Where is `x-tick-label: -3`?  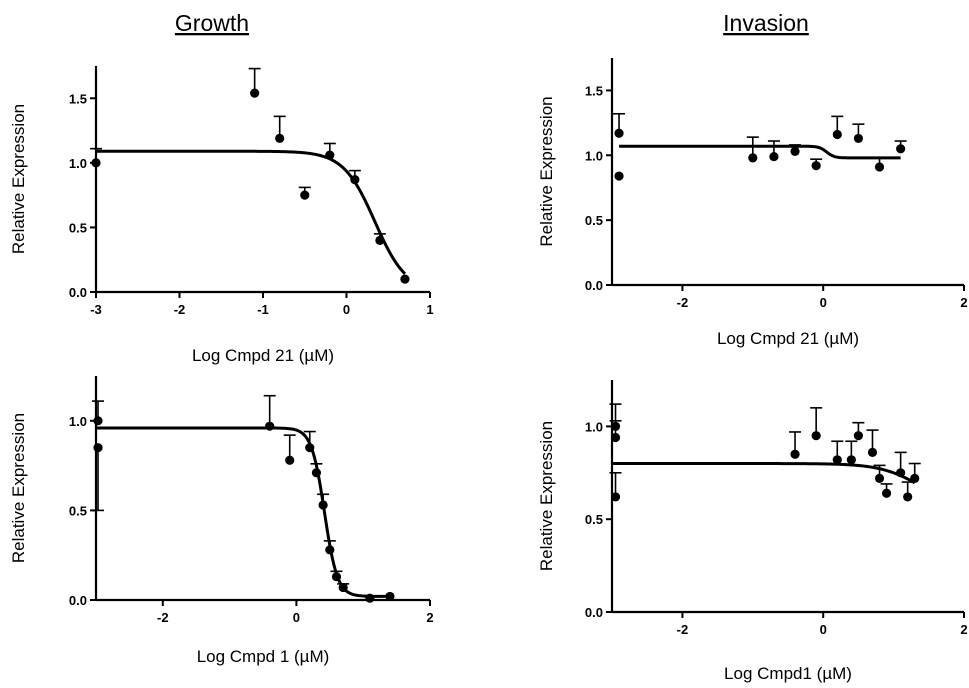 x-tick-label: -3 is located at coordinates (96, 309).